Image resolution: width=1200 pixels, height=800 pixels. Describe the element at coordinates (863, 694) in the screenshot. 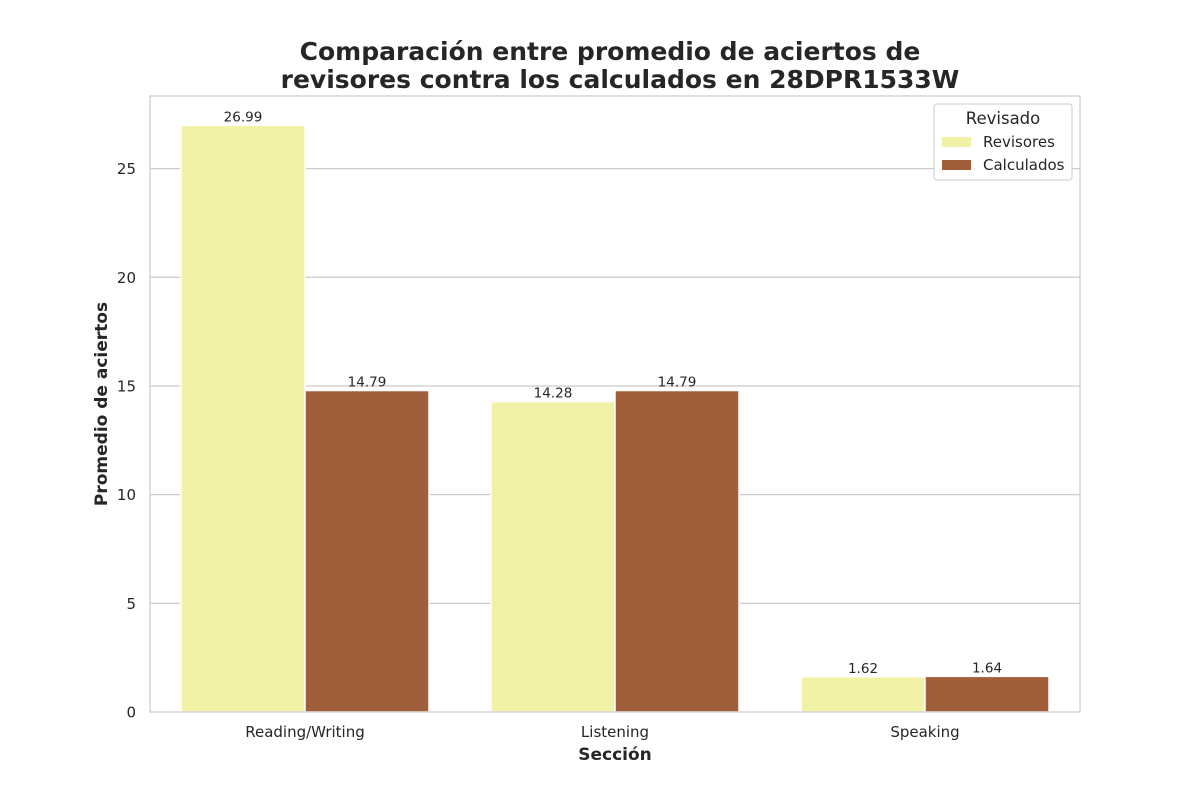

I see `bar-revisores-speaking` at that location.